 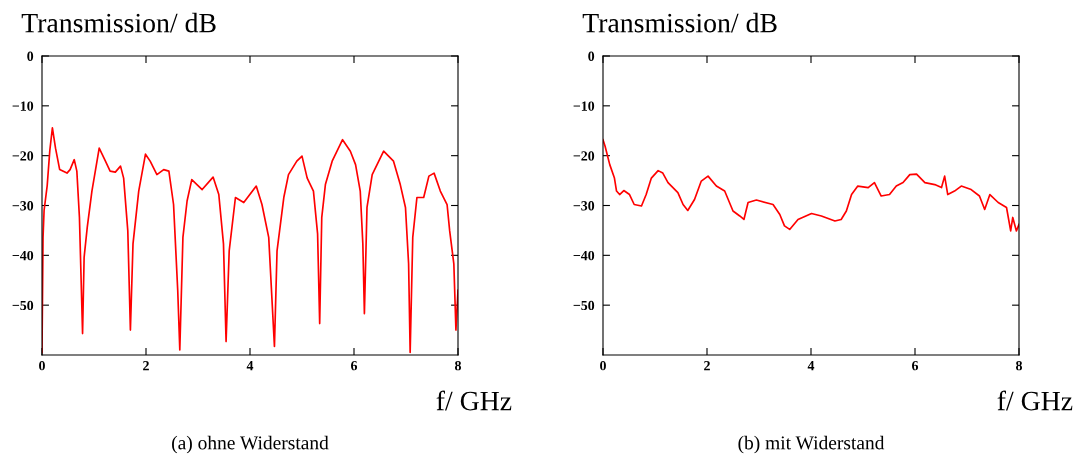 I want to click on text: (b) mit Widerstand, so click(x=811, y=444).